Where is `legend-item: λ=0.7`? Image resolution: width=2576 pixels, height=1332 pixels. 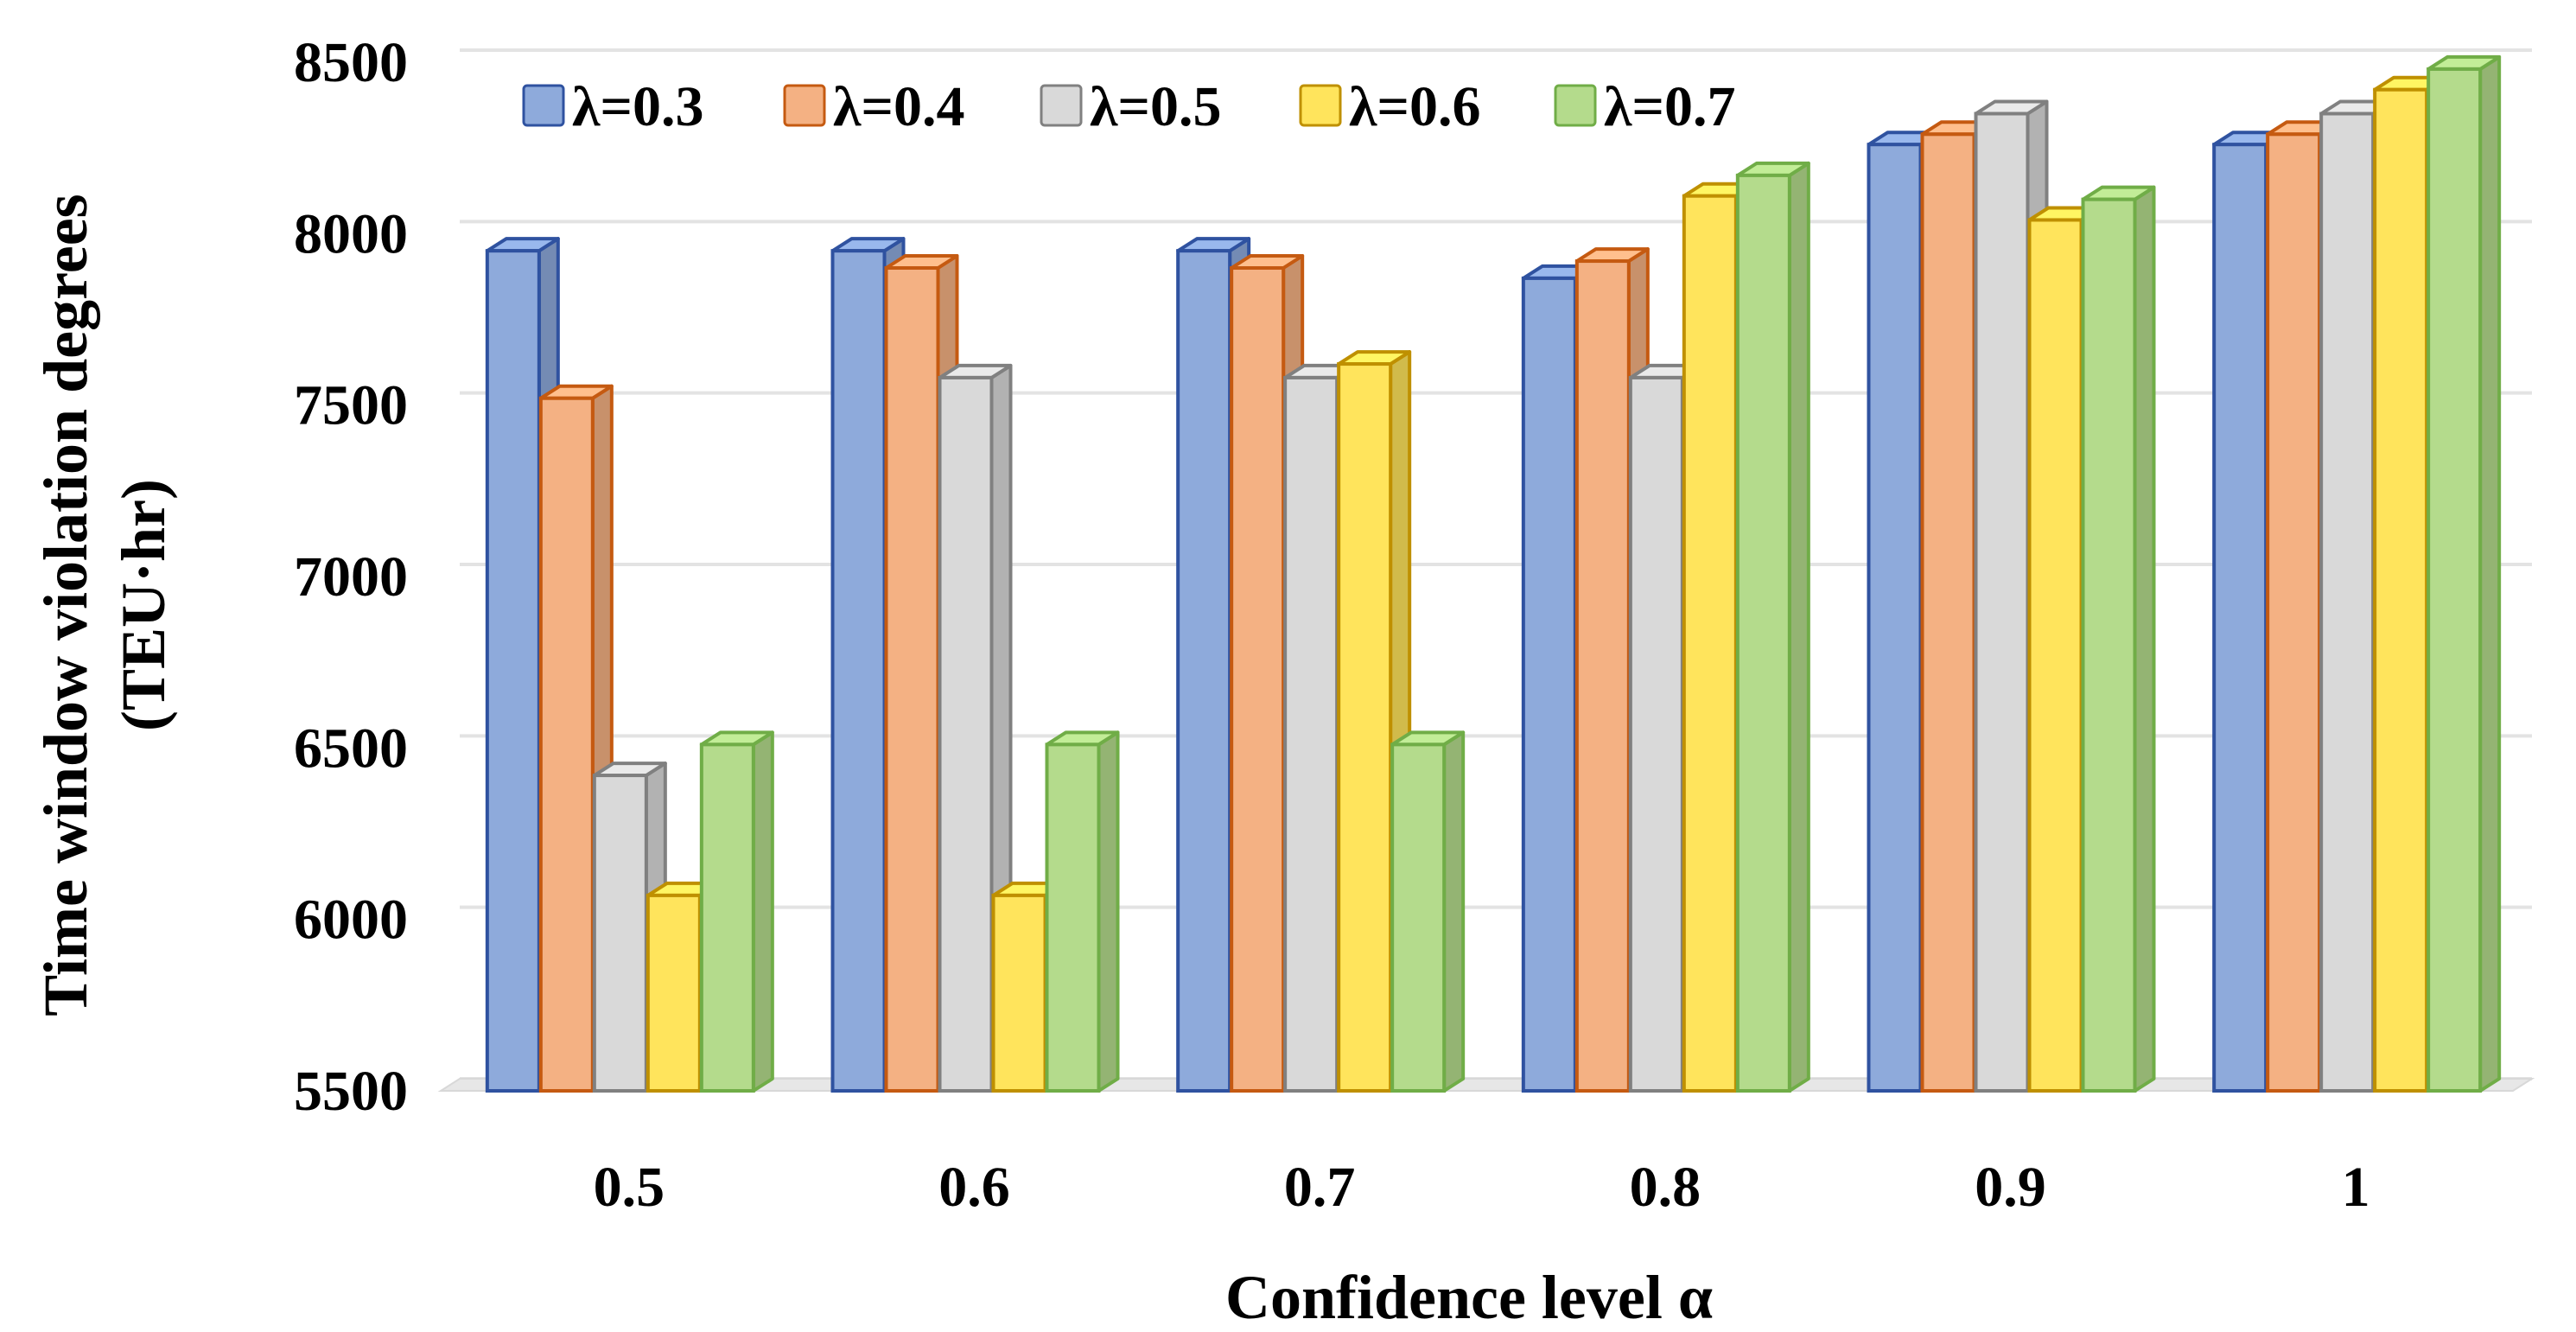
legend-item: λ=0.7 is located at coordinates (1645, 106).